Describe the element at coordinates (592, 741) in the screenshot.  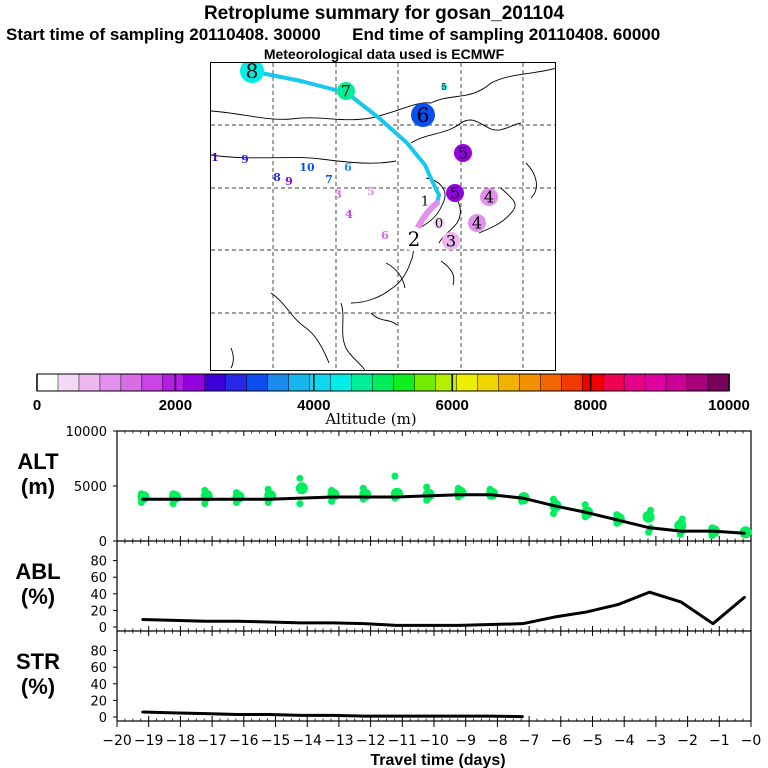
I see `x-tick-label: −5` at that location.